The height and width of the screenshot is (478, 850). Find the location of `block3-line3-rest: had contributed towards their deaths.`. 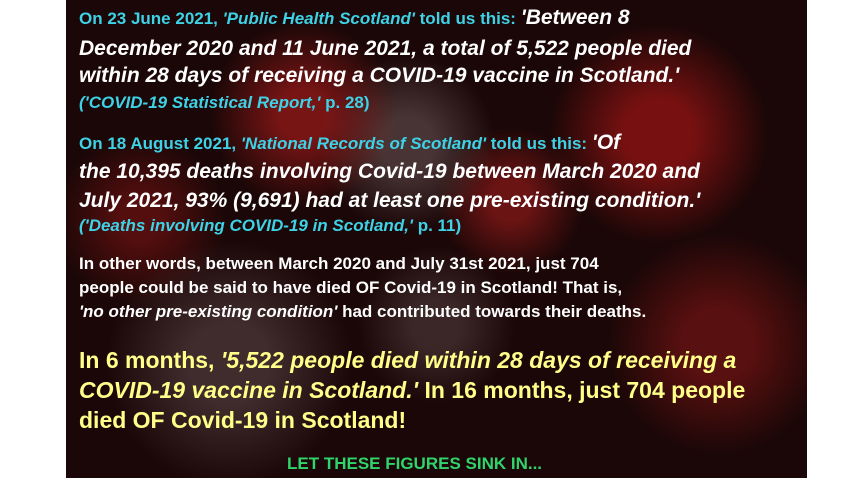

block3-line3-rest: had contributed towards their deaths. is located at coordinates (492, 311).